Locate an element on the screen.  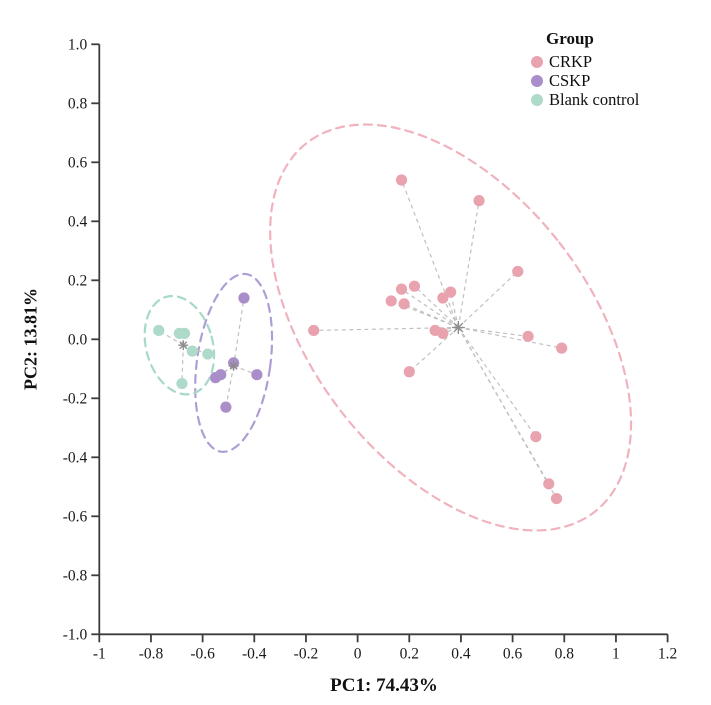
blank-control-ellipse is located at coordinates (179, 345).